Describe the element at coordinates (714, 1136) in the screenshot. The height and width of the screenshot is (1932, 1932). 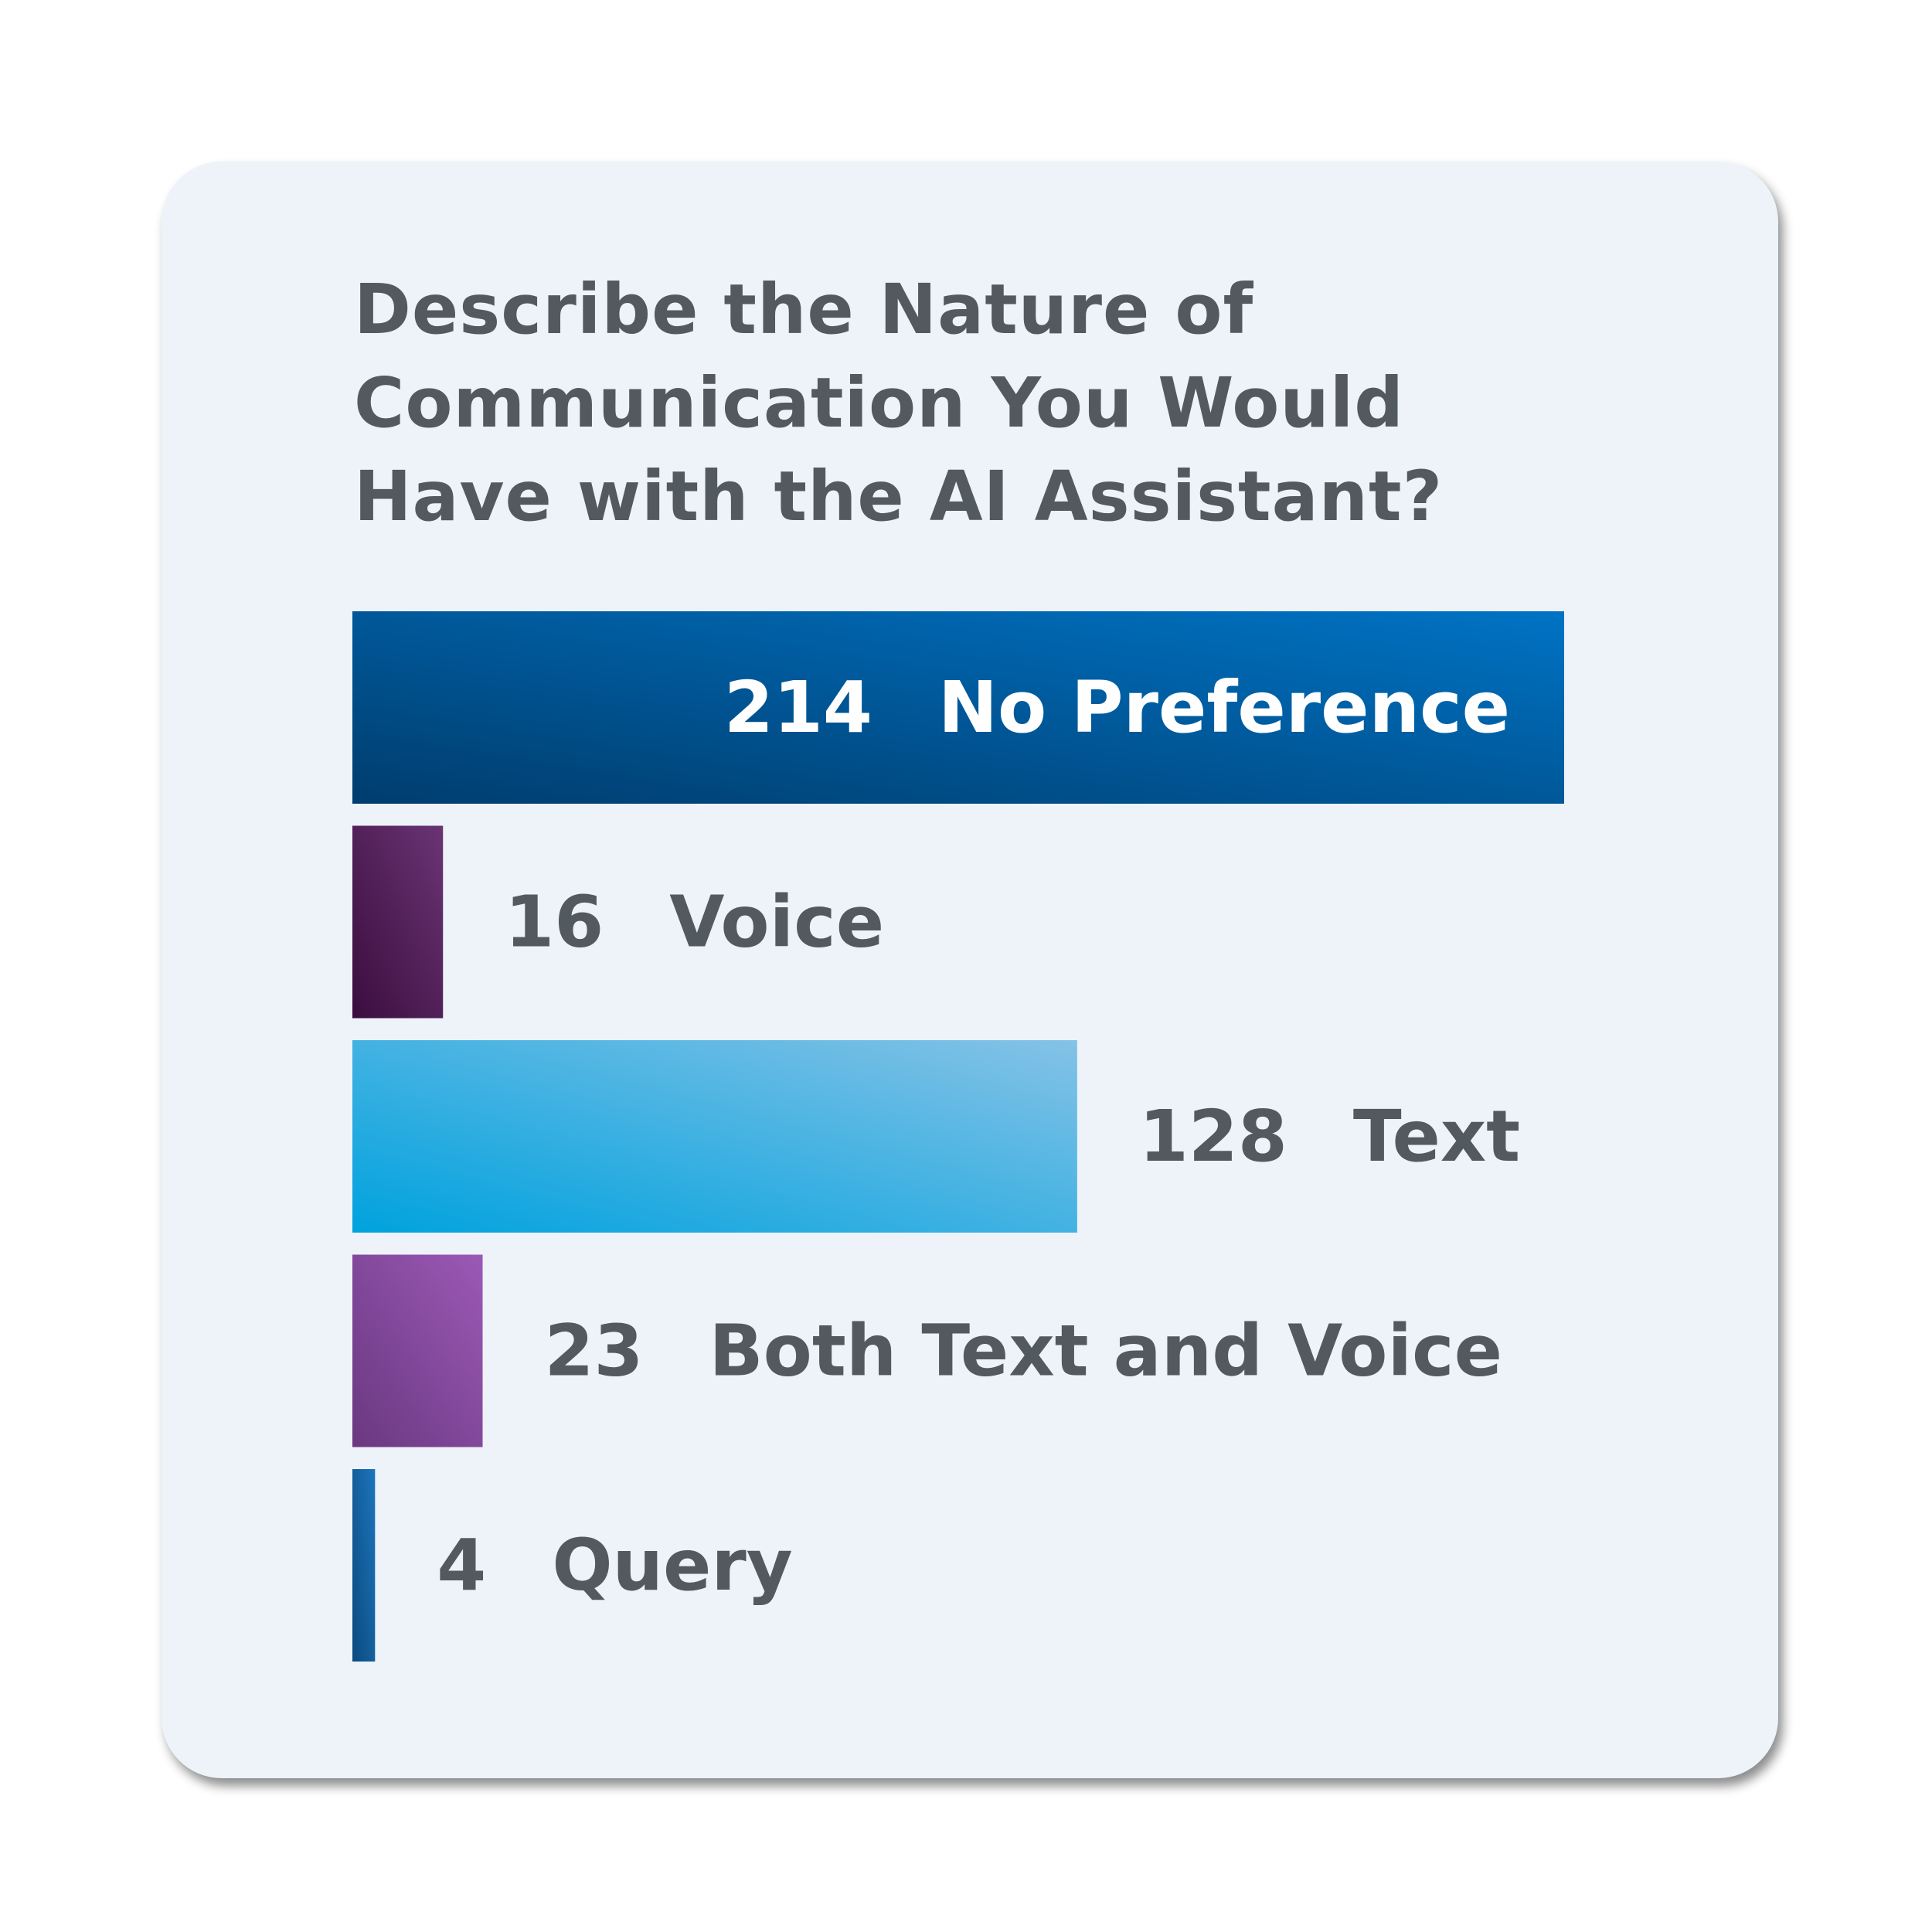
I see `bar-text` at that location.